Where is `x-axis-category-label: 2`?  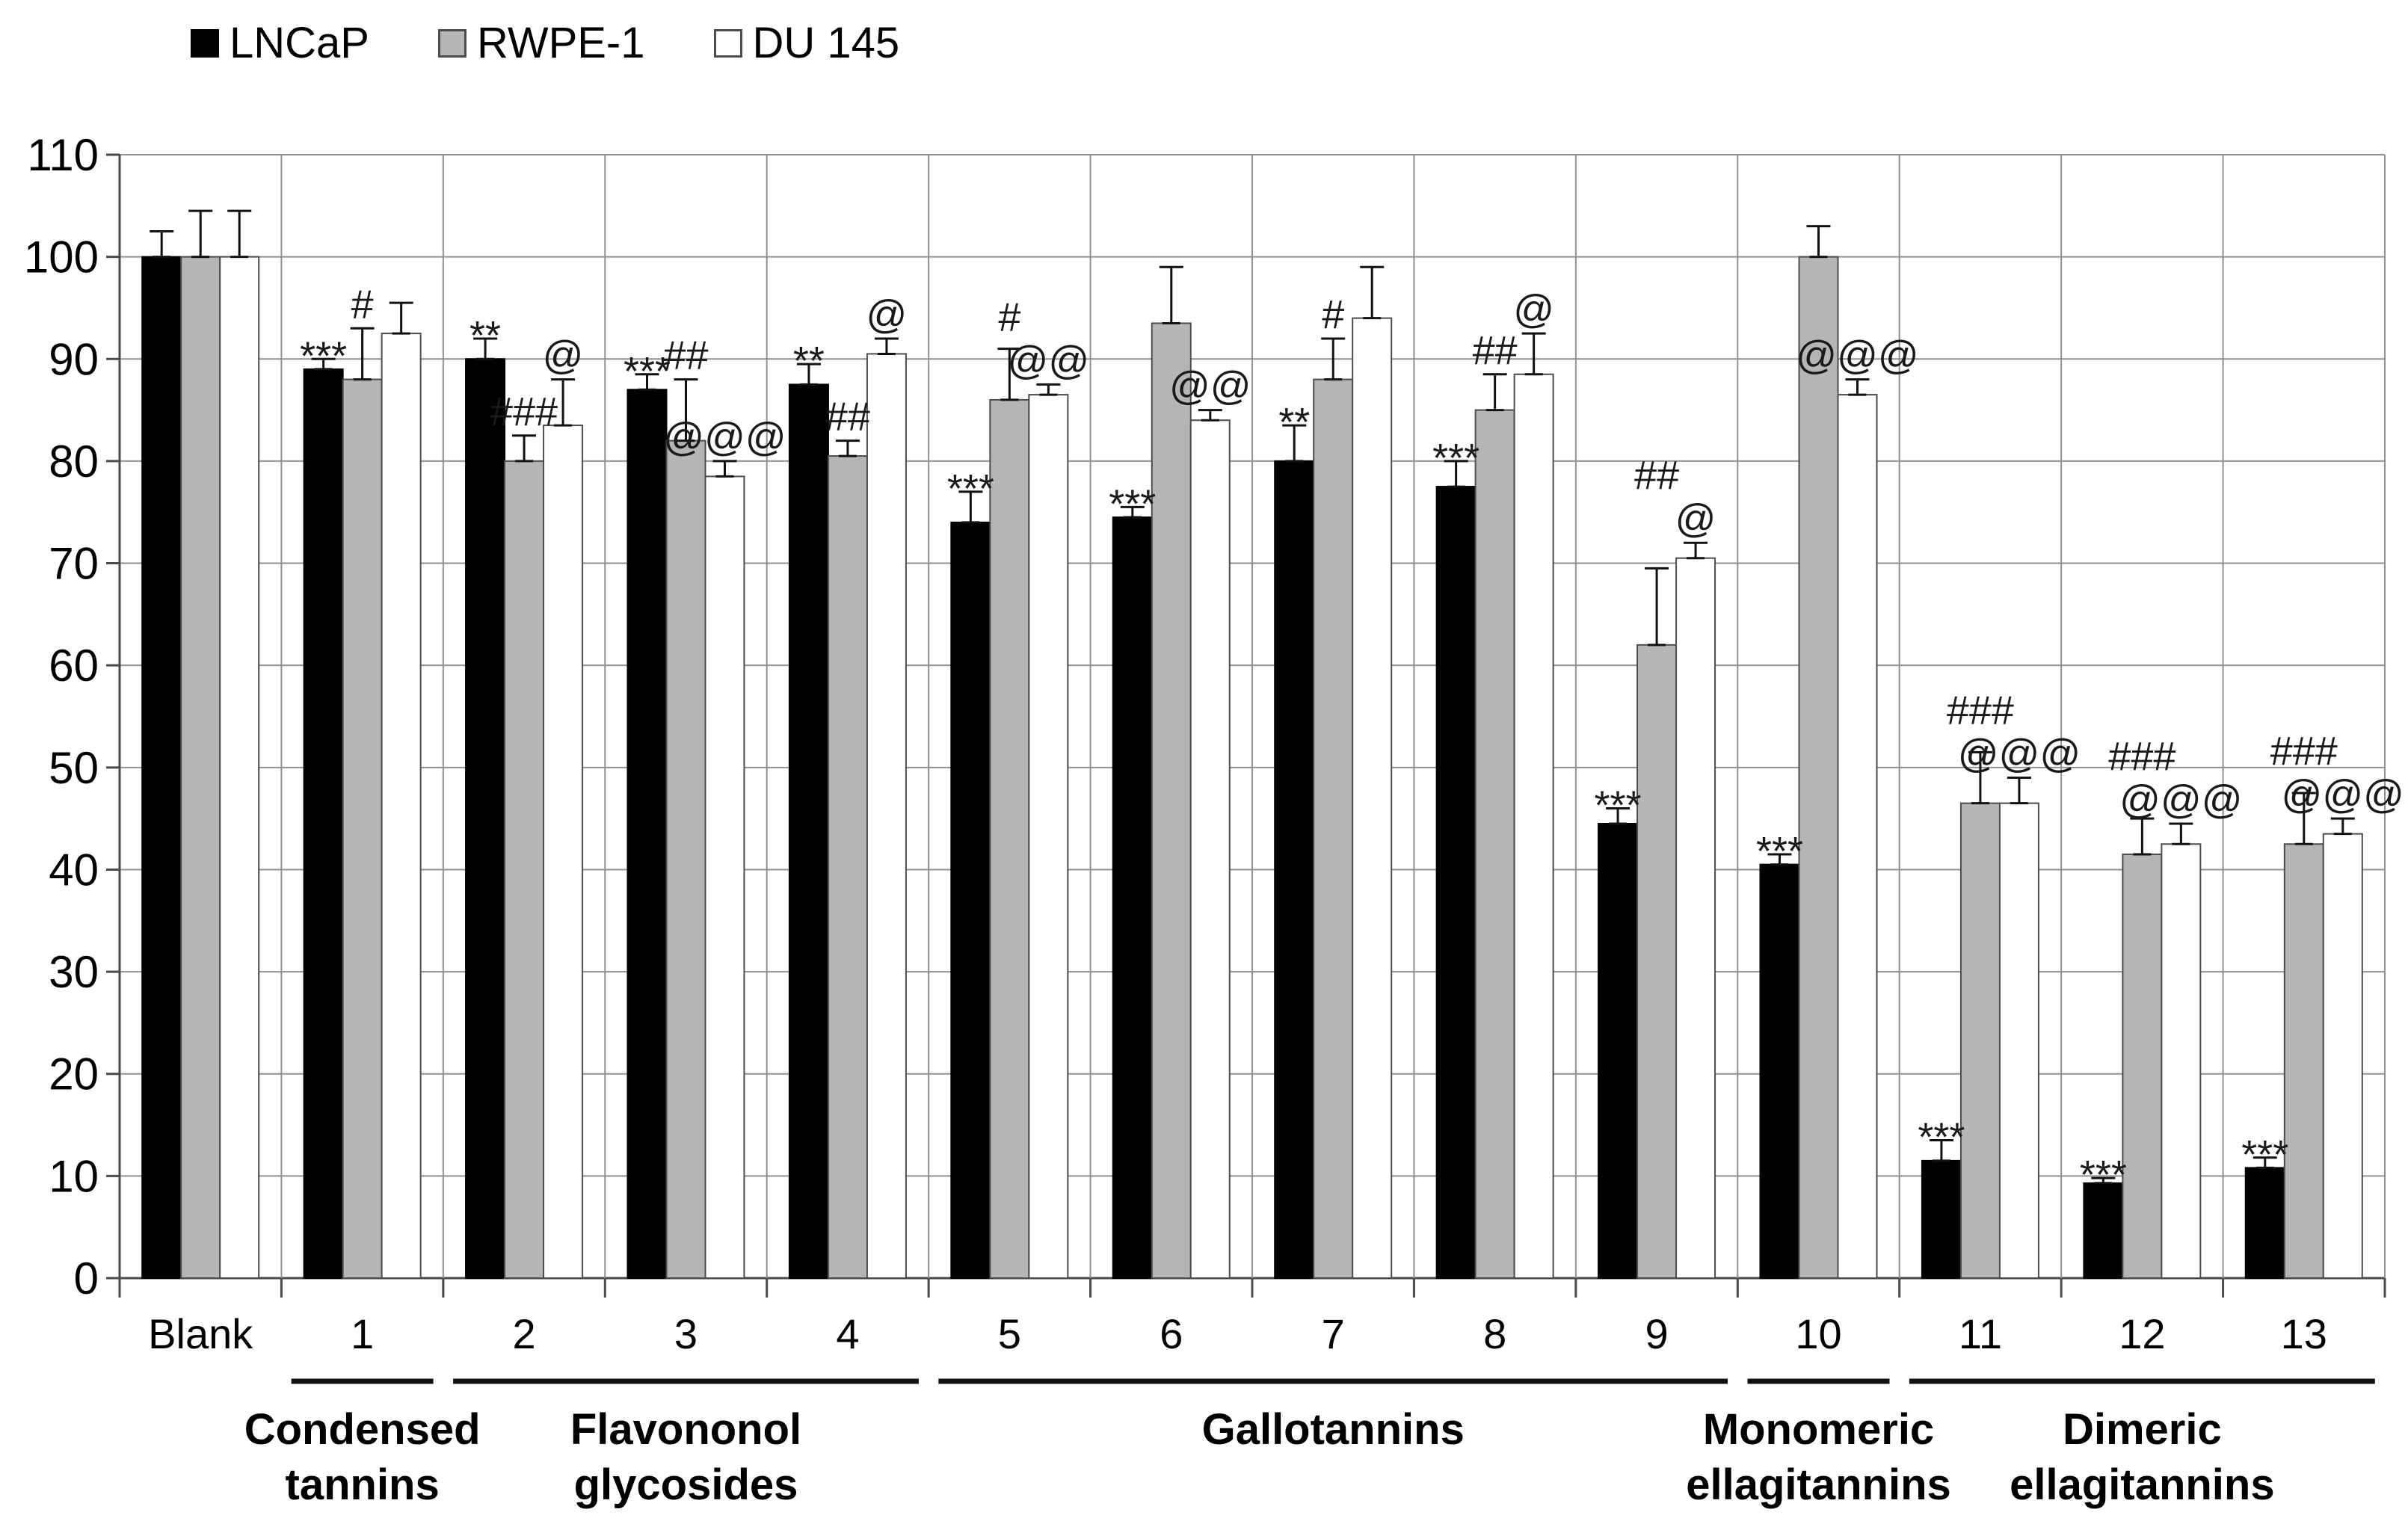 x-axis-category-label: 2 is located at coordinates (523, 1333).